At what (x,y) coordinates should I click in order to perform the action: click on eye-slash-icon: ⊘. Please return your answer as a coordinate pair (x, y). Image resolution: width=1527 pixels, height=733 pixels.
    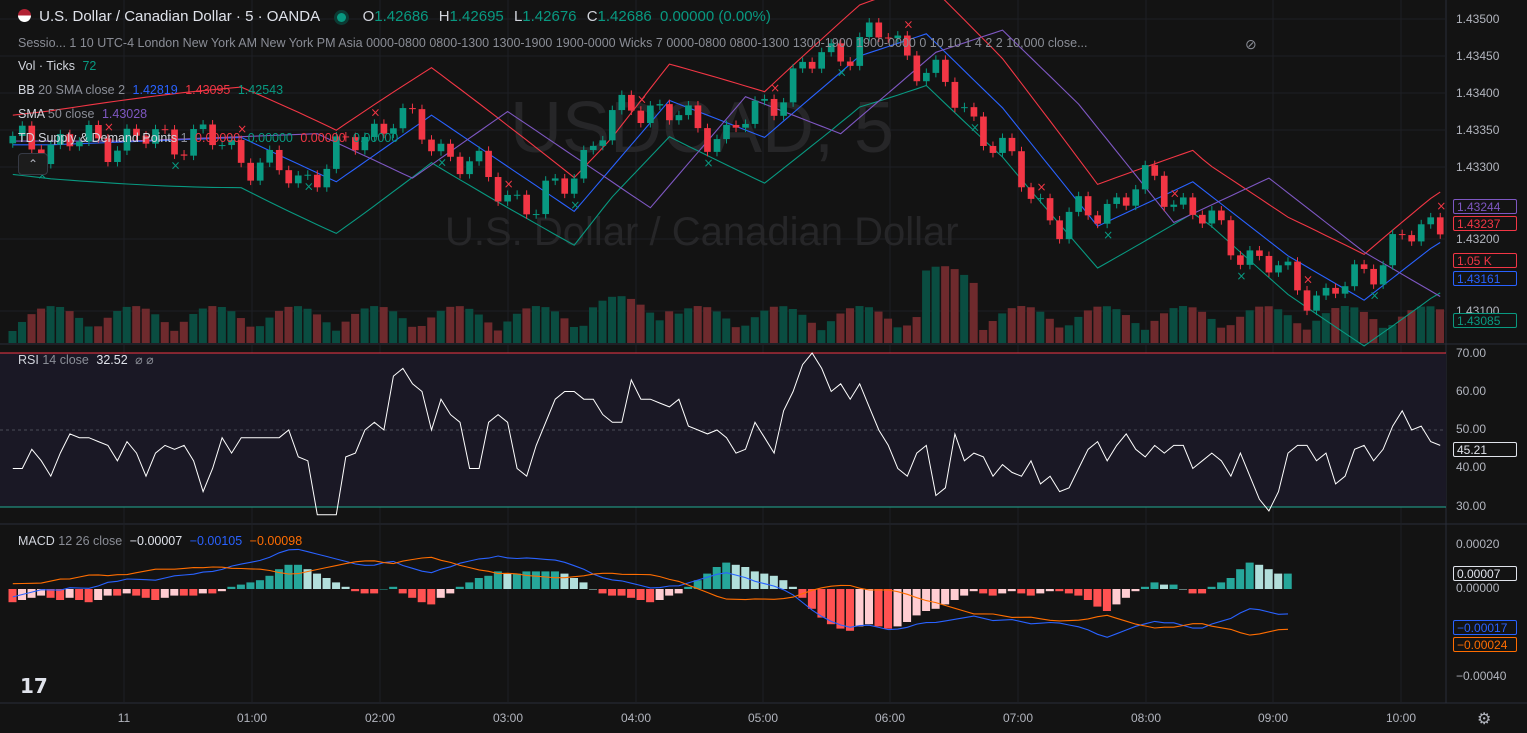
    Looking at the image, I should click on (1251, 44).